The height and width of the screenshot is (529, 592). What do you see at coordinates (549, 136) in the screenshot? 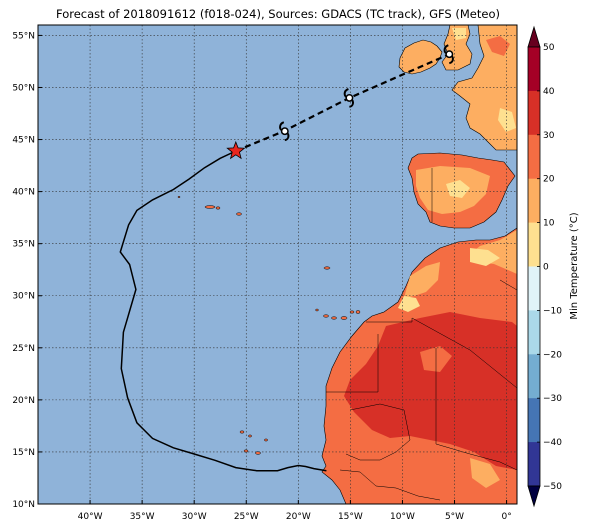
I see `colorbar-tick-label: 30` at bounding box center [549, 136].